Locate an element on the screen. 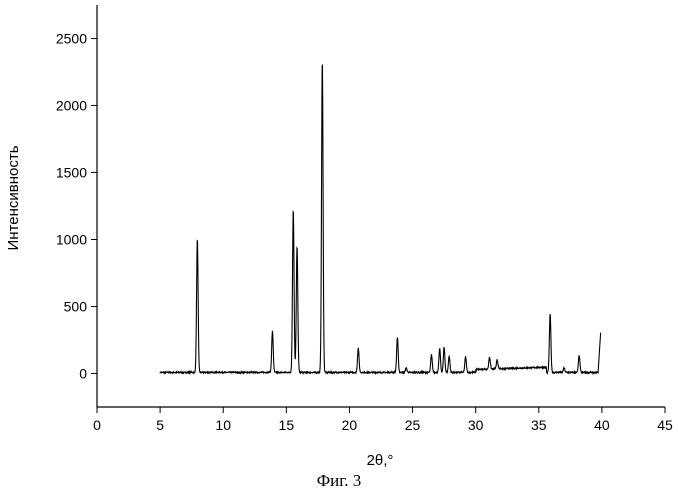 The width and height of the screenshot is (678, 500). y-axis-title: Интенсивность is located at coordinates (13, 197).